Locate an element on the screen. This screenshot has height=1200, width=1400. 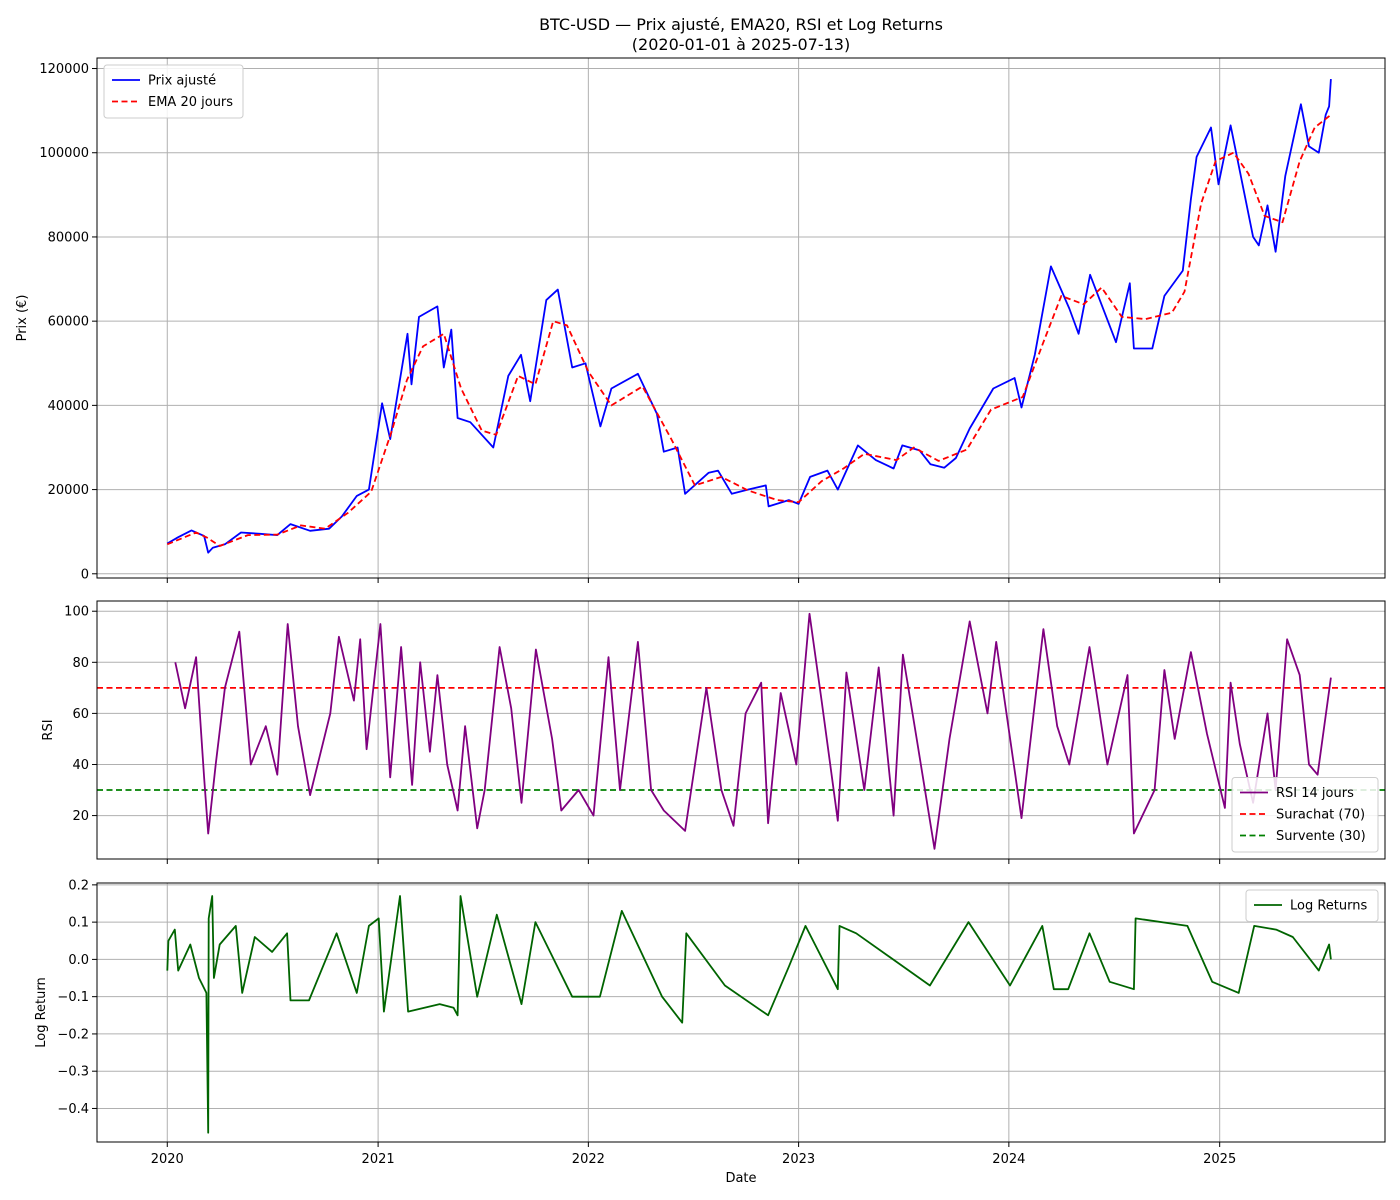
y-tick-label: −0.2 is located at coordinates (73, 1034).